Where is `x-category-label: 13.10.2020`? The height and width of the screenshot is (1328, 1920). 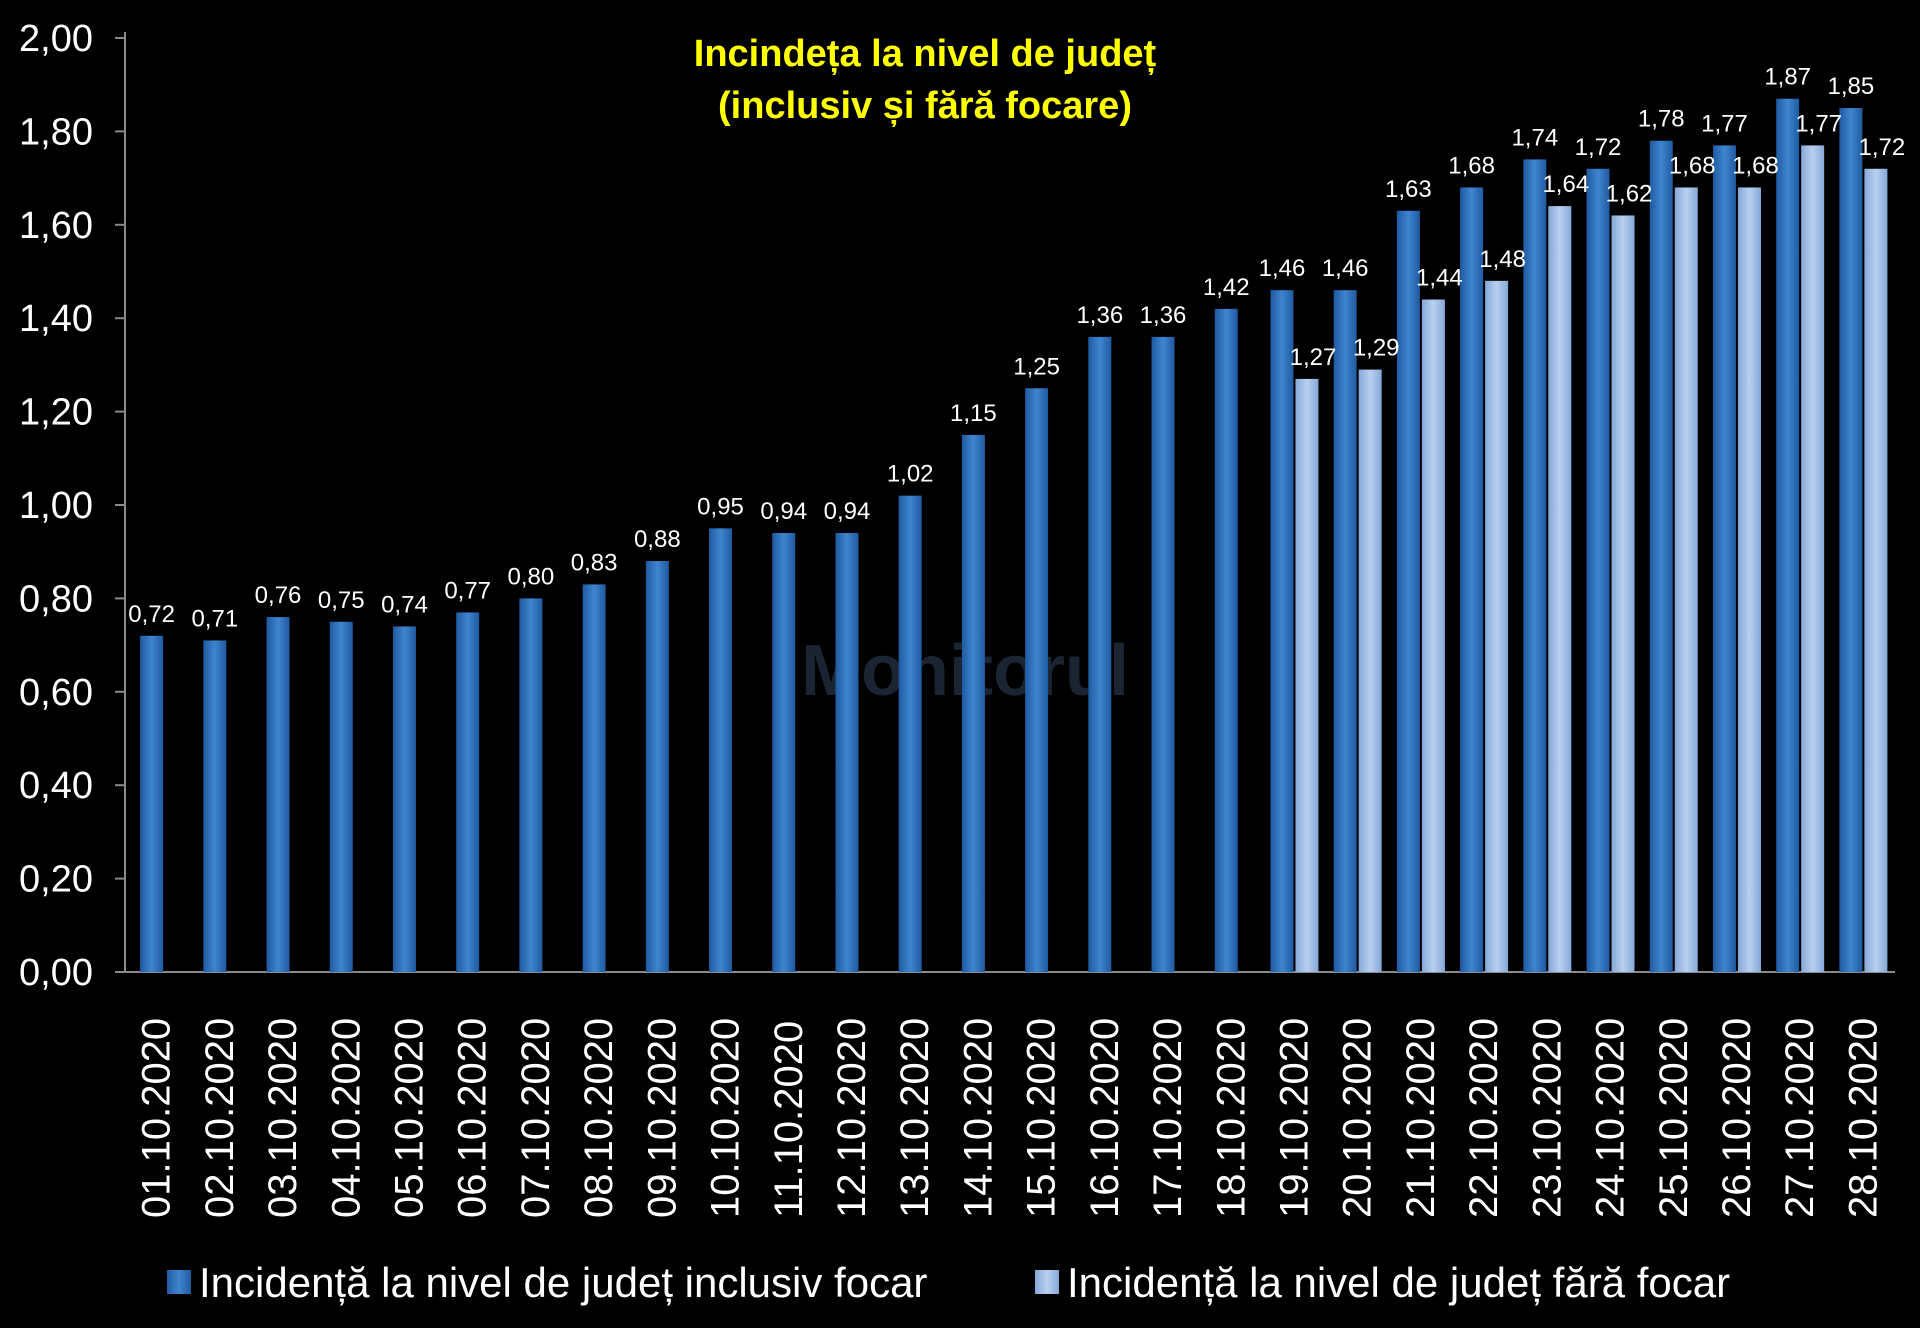 x-category-label: 13.10.2020 is located at coordinates (915, 1118).